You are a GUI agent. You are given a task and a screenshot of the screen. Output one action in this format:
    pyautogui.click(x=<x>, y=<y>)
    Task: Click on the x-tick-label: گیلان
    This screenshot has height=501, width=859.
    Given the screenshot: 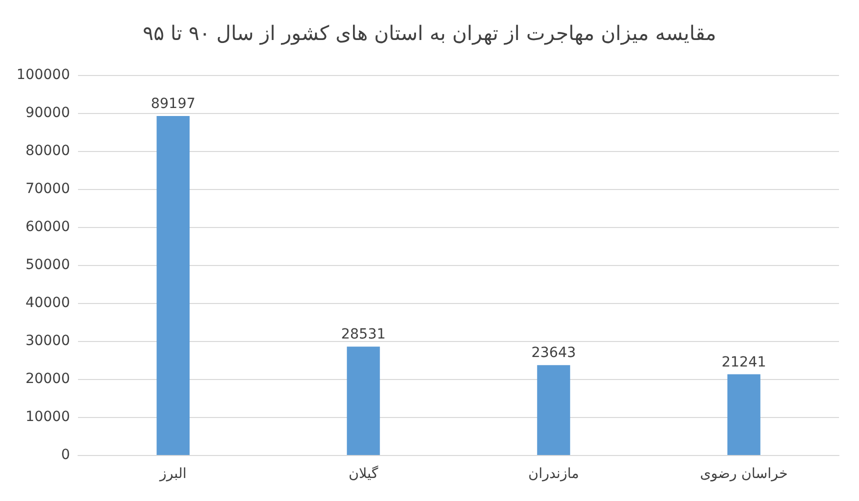 What is the action you would take?
    pyautogui.click(x=363, y=473)
    